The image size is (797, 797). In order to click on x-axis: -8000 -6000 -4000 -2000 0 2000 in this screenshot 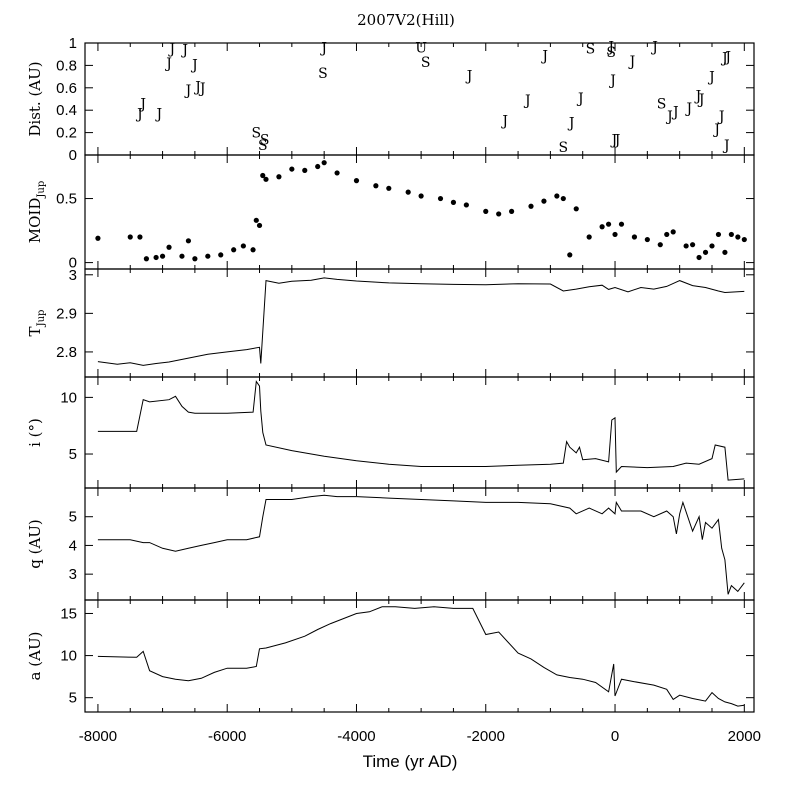, I will do `click(420, 736)`.